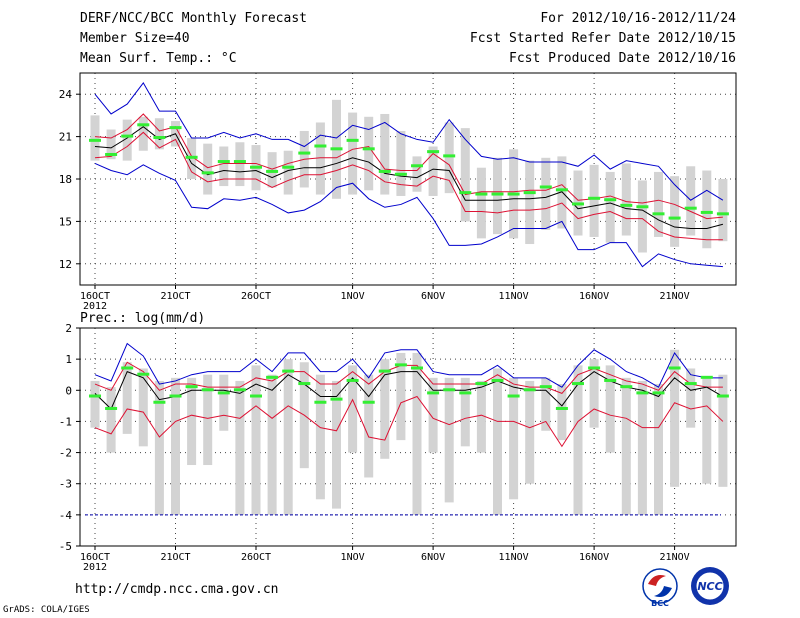 The image size is (800, 618). What do you see at coordinates (68, 328) in the screenshot?
I see `prec-ytick-label: 2` at bounding box center [68, 328].